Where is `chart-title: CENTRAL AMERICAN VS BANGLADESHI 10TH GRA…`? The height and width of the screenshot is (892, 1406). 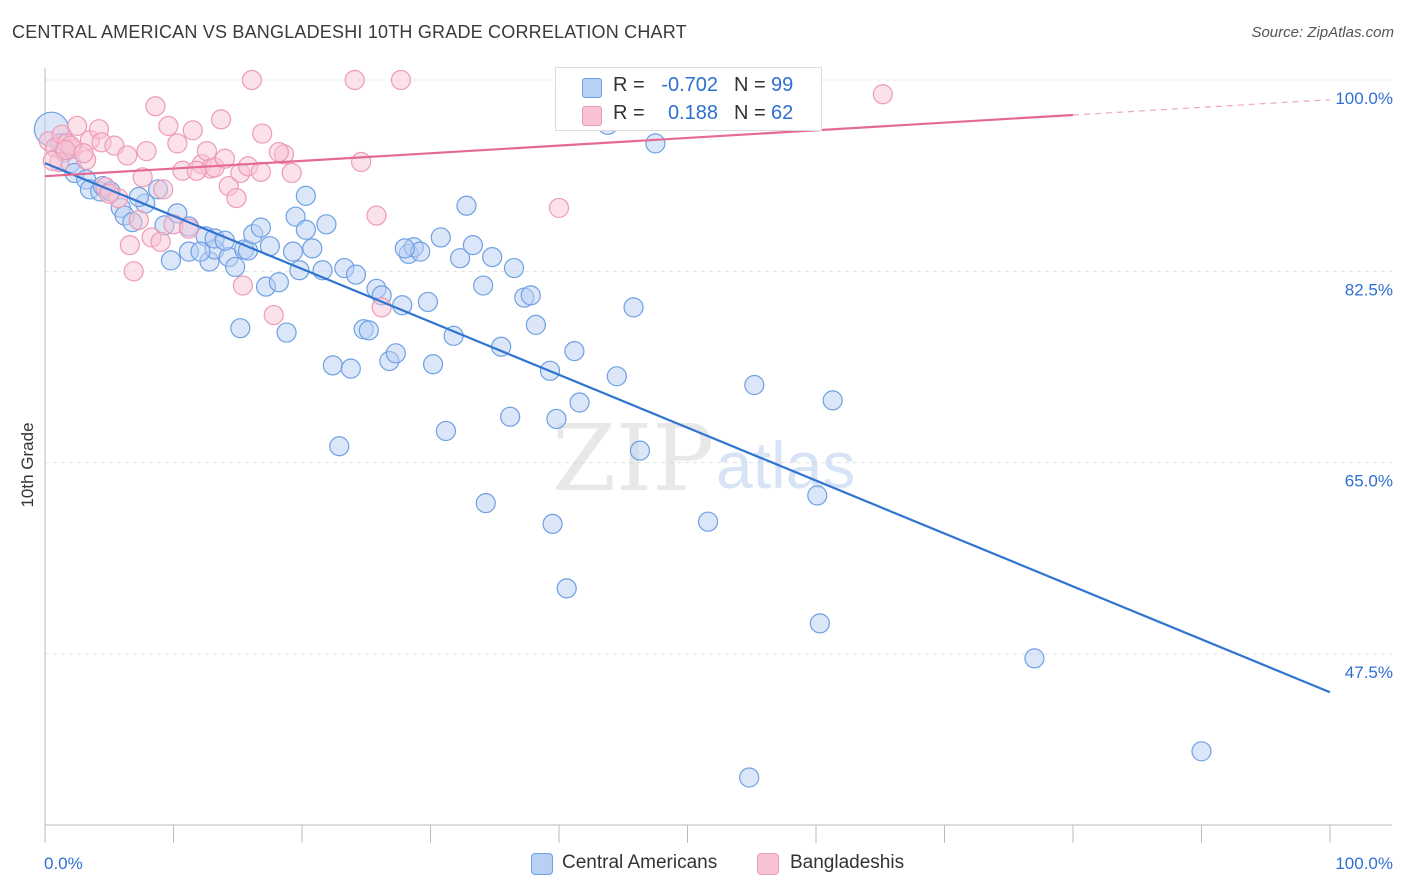 chart-title: CENTRAL AMERICAN VS BANGLADESHI 10TH GRA… is located at coordinates (349, 32).